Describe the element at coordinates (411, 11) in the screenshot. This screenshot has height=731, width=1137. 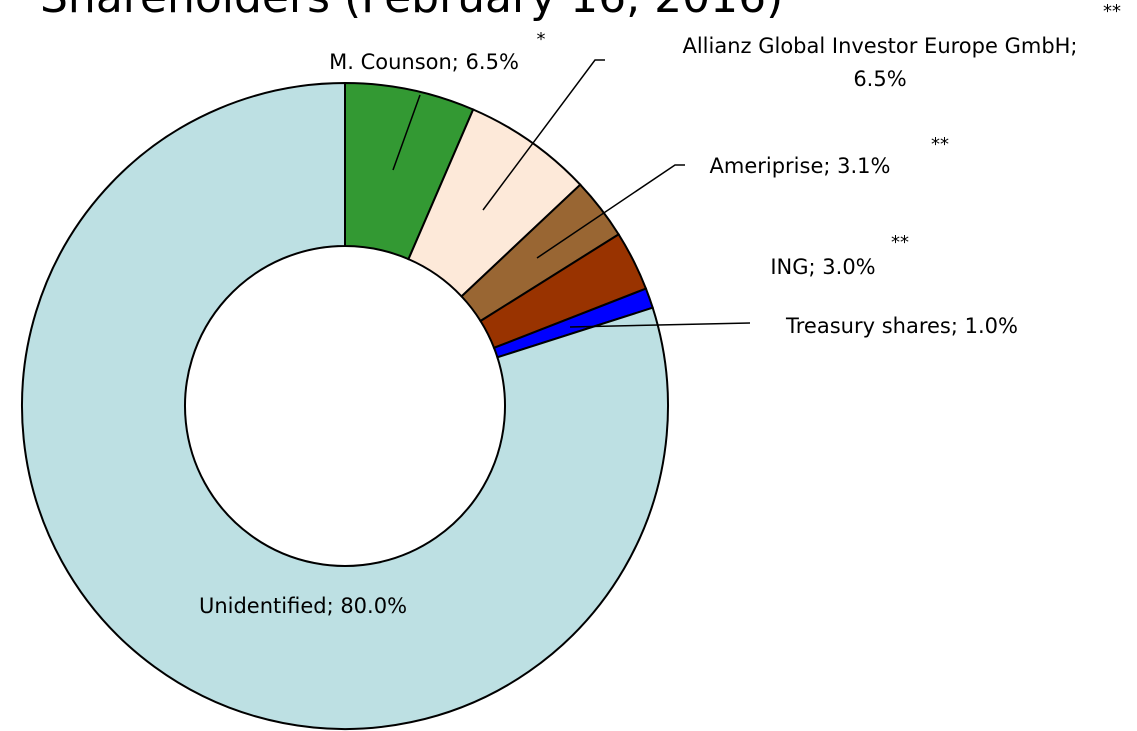
I see `chart-title: Shareholders (February 16, 2016)` at that location.